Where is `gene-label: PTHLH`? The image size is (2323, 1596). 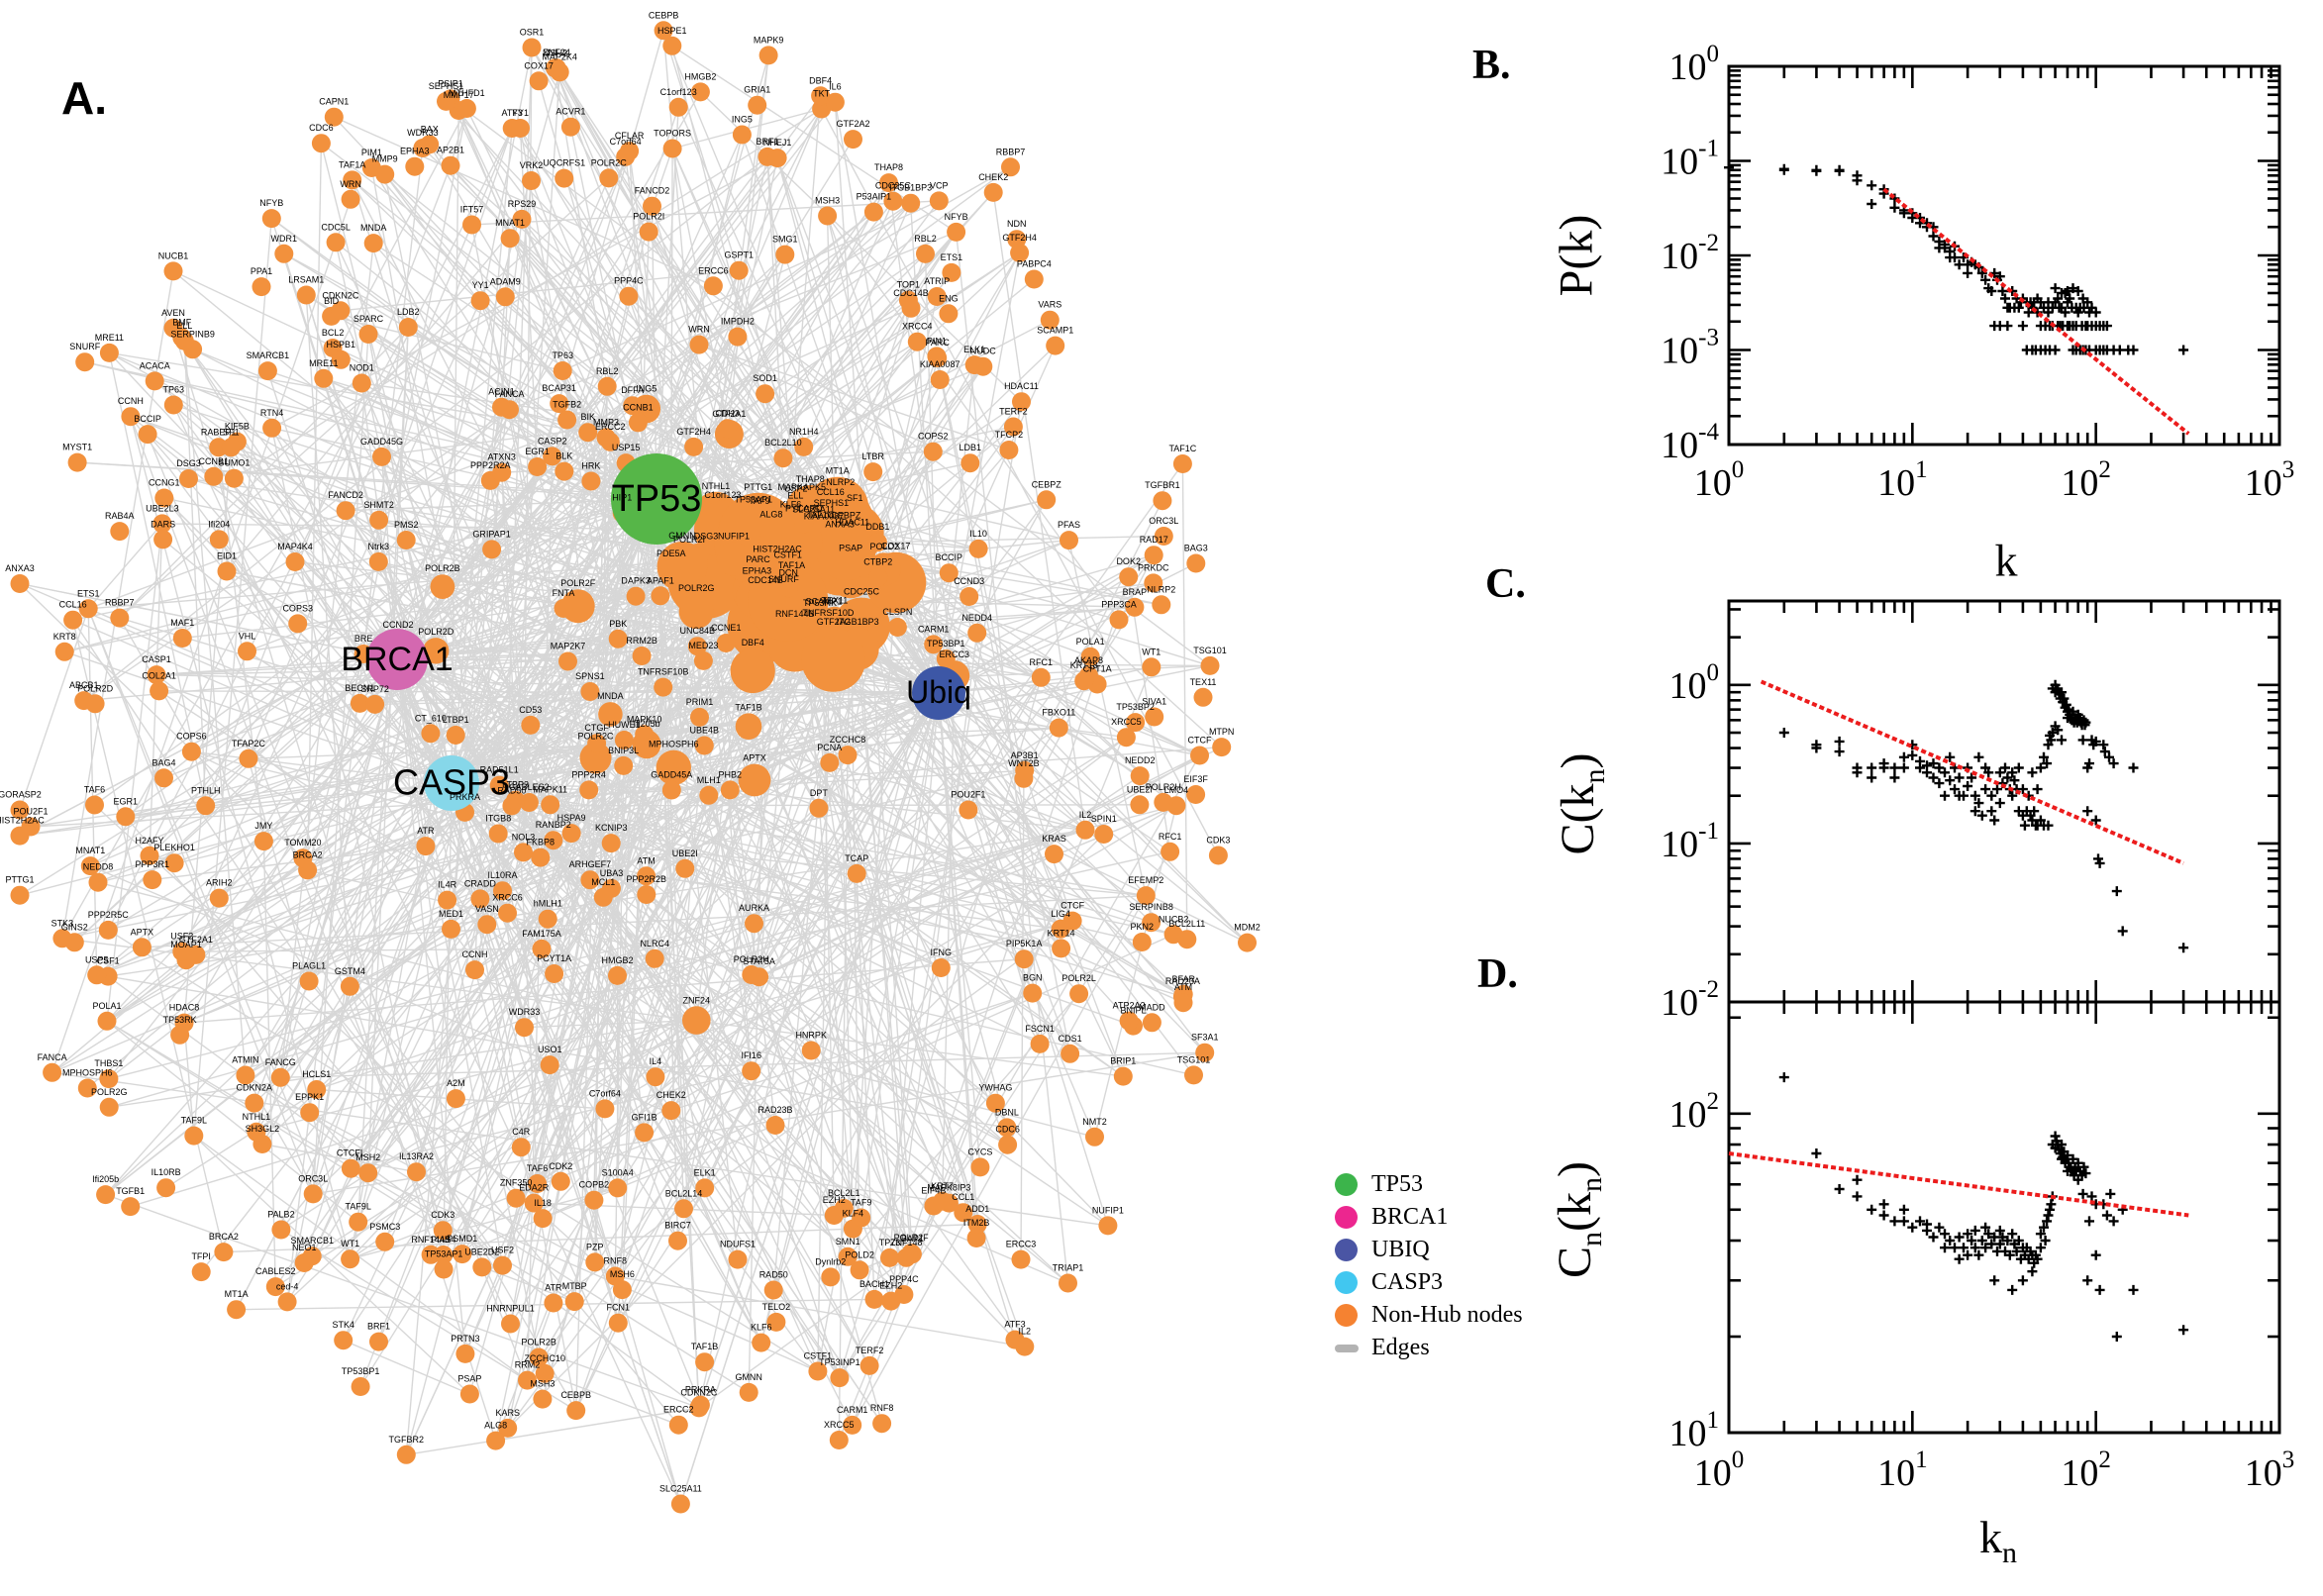 gene-label: PTHLH is located at coordinates (206, 790).